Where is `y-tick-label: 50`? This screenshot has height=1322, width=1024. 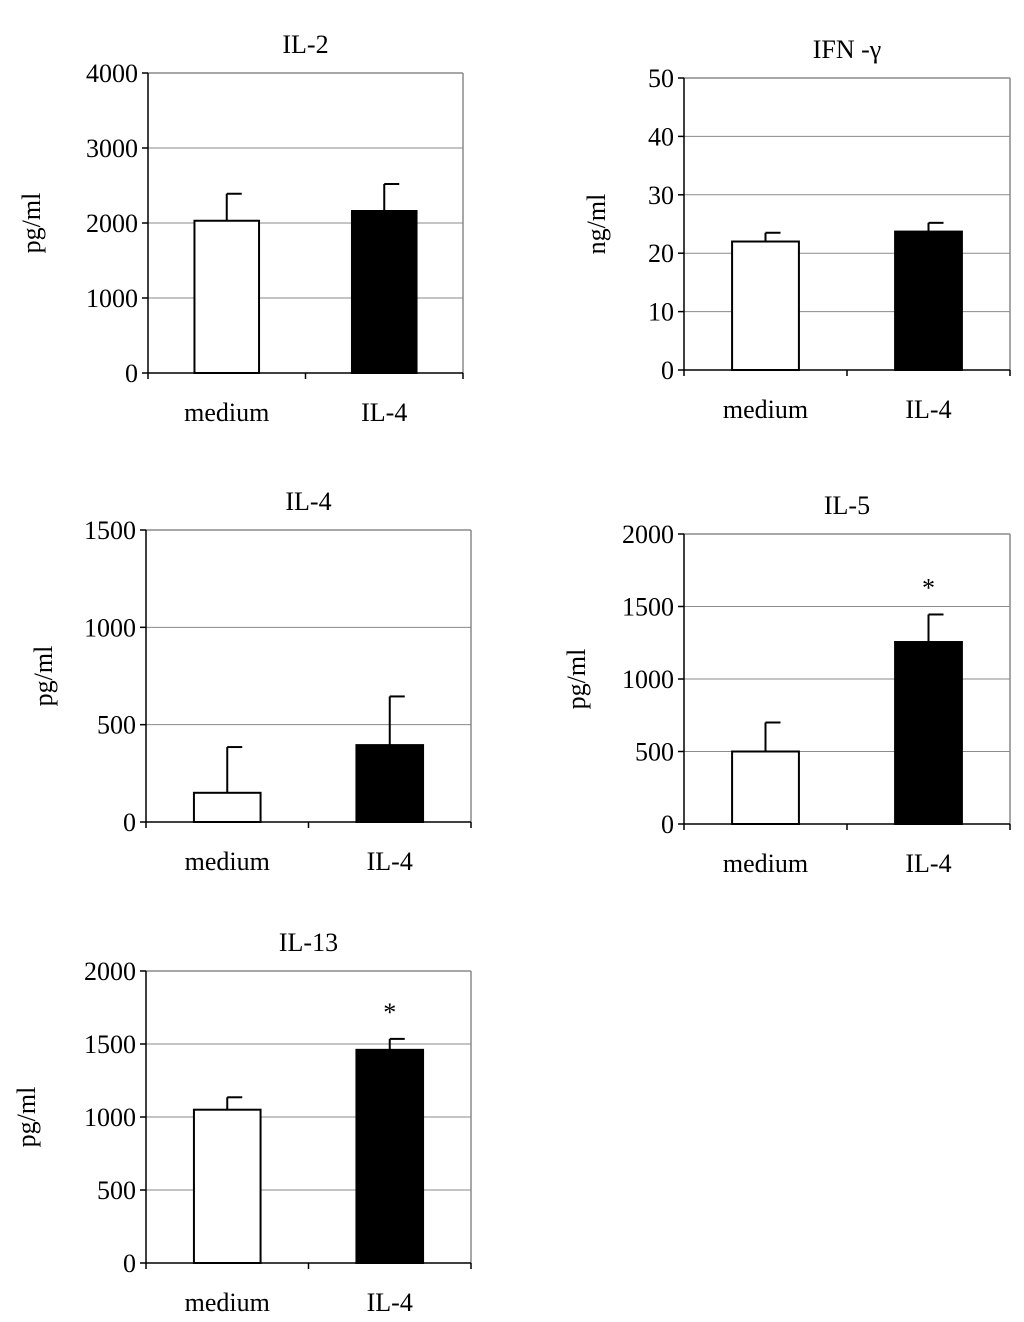 y-tick-label: 50 is located at coordinates (661, 78).